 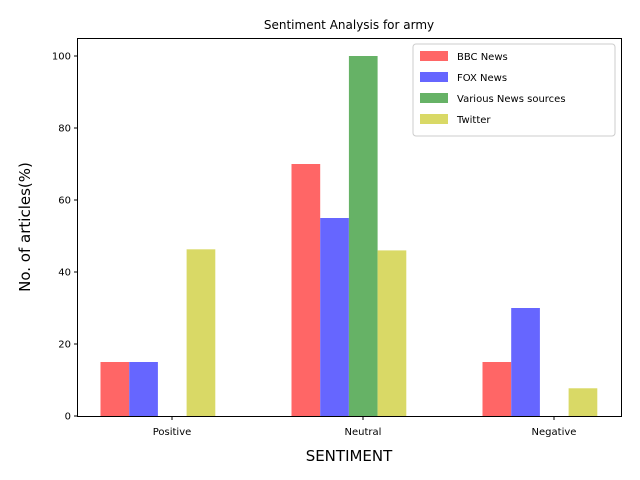 I want to click on y-tick-label: 80, so click(x=64, y=129).